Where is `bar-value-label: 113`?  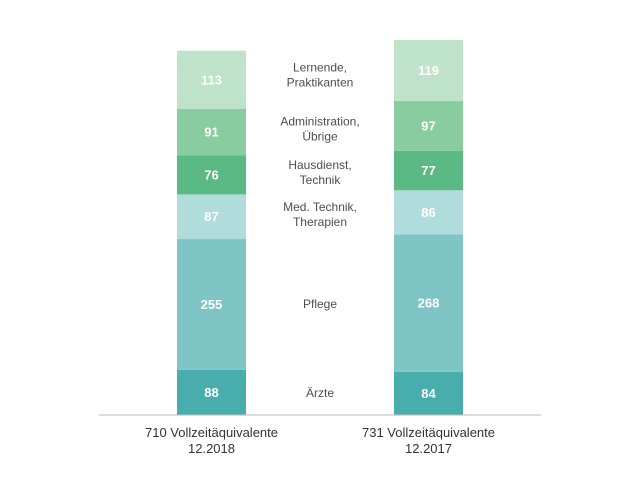 bar-value-label: 113 is located at coordinates (211, 79).